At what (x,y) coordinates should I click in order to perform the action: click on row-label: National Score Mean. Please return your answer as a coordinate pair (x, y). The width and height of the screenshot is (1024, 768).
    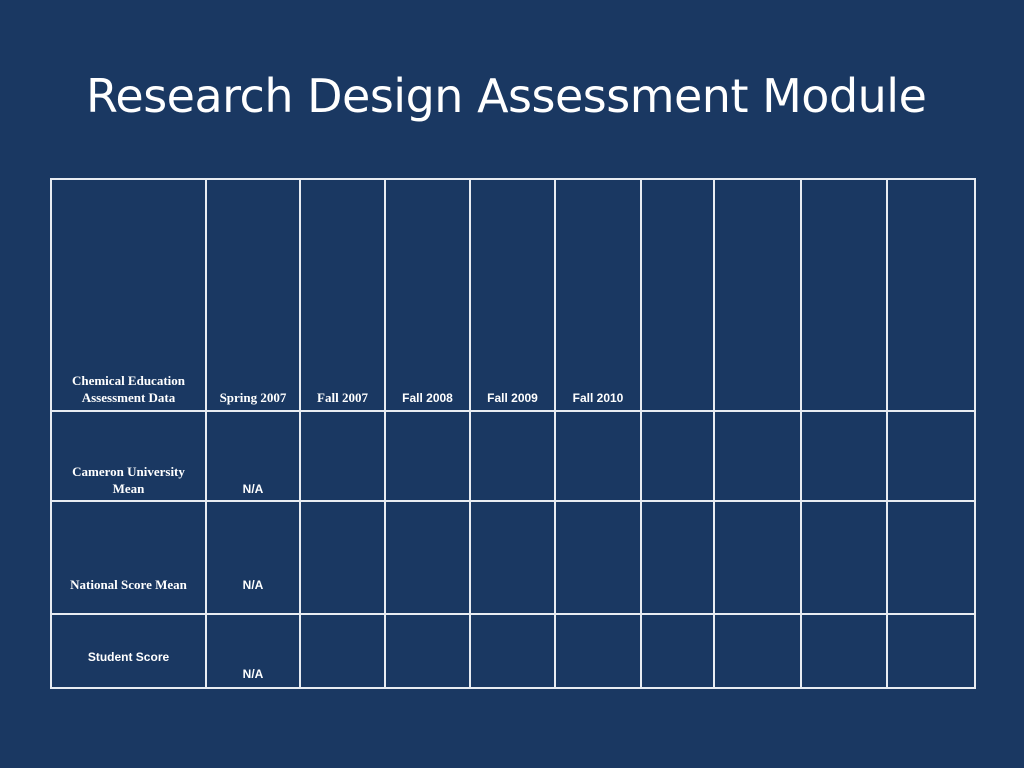
    Looking at the image, I should click on (128, 557).